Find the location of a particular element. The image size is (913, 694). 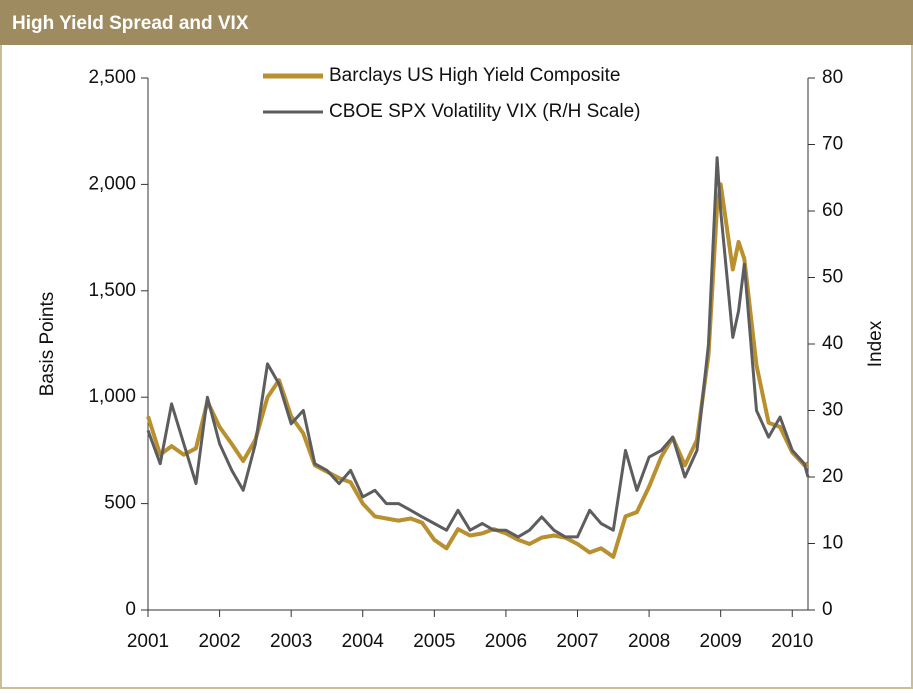

x-tick-label: 2002 is located at coordinates (219, 641).